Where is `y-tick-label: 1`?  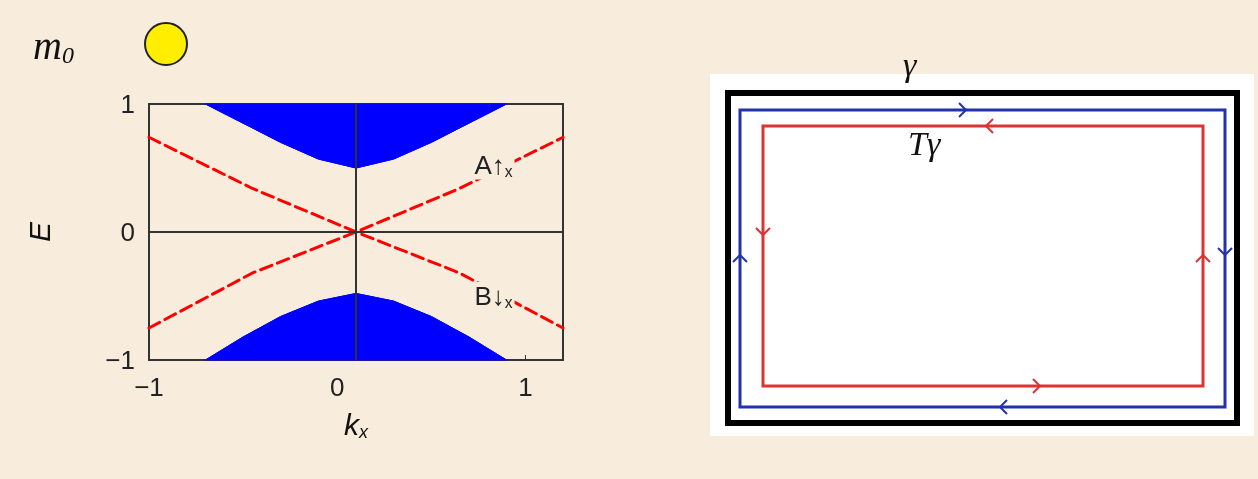
y-tick-label: 1 is located at coordinates (127, 104).